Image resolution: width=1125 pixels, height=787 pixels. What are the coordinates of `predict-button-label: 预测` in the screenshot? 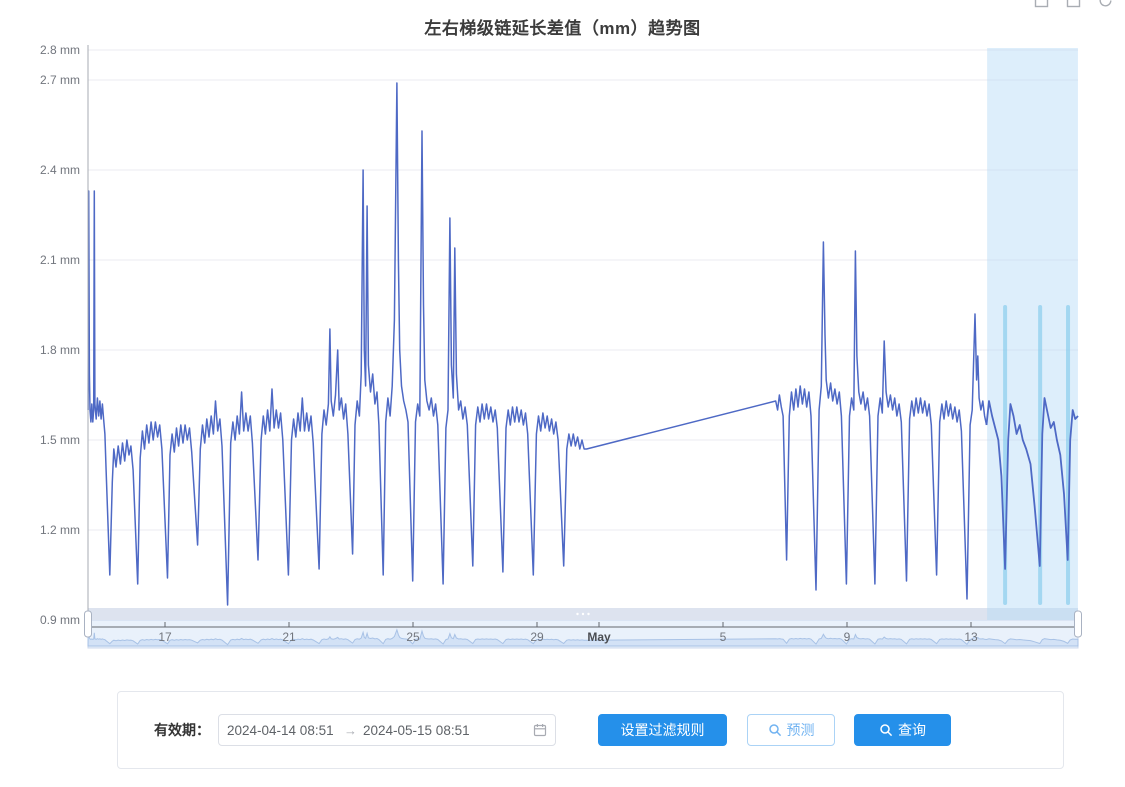 It's located at (800, 730).